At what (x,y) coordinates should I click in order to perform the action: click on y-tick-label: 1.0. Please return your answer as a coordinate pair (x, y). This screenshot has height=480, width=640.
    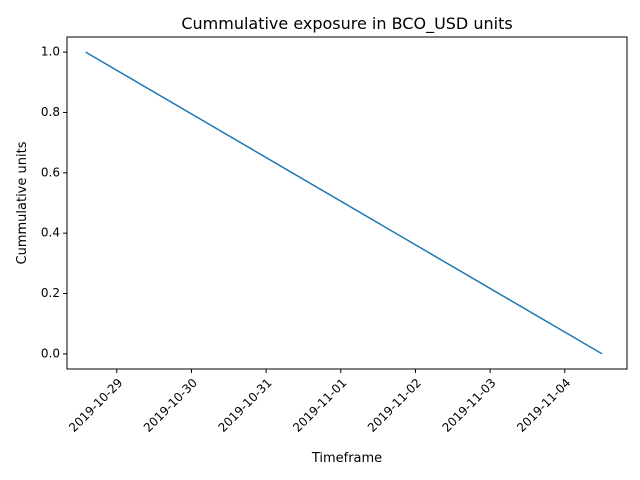
    Looking at the image, I should click on (50, 52).